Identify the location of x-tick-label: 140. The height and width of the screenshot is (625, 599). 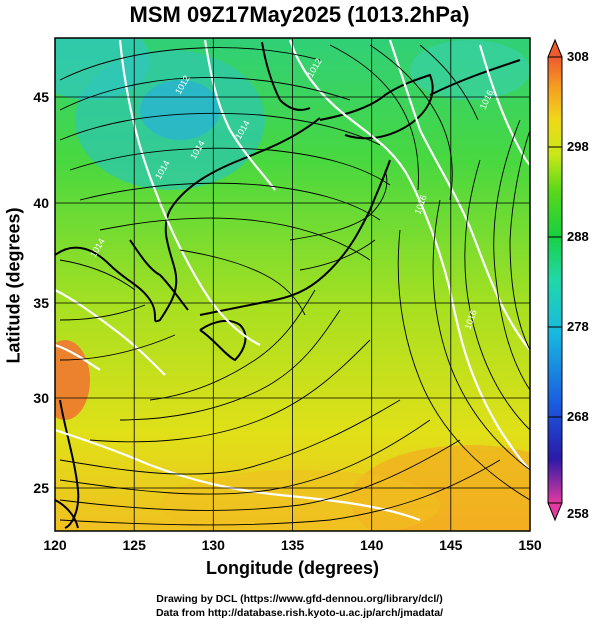
(372, 545).